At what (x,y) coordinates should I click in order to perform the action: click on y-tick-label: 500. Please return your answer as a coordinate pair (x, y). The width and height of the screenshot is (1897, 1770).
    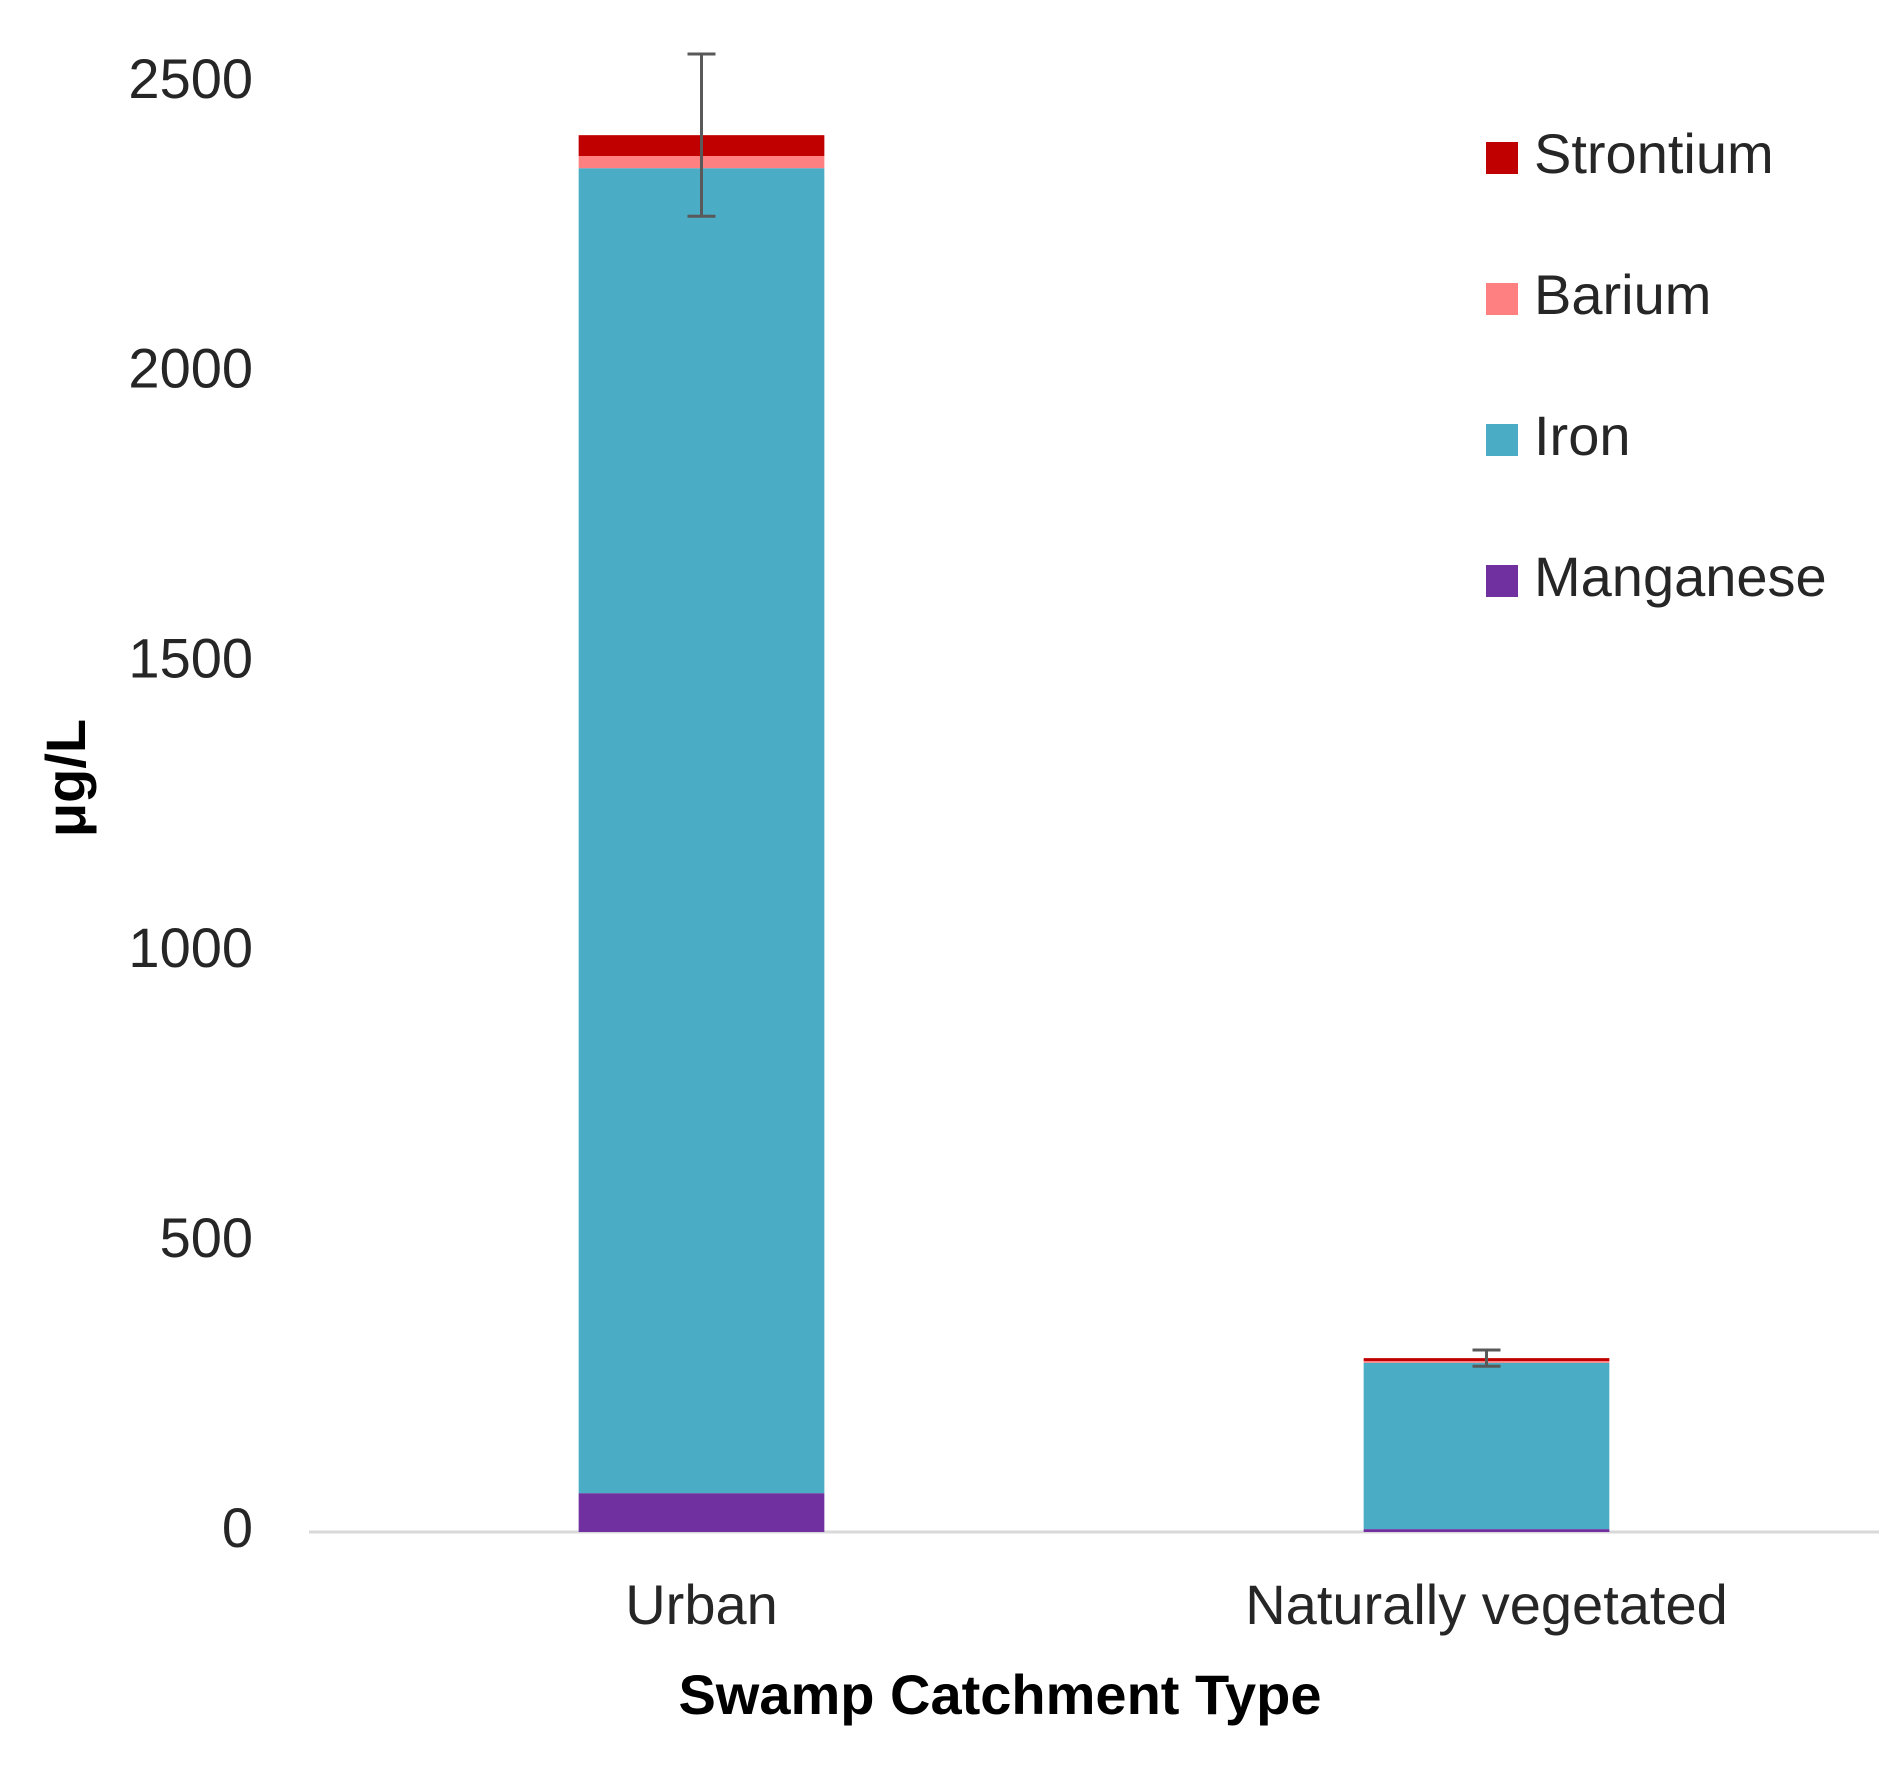
    Looking at the image, I should click on (206, 1237).